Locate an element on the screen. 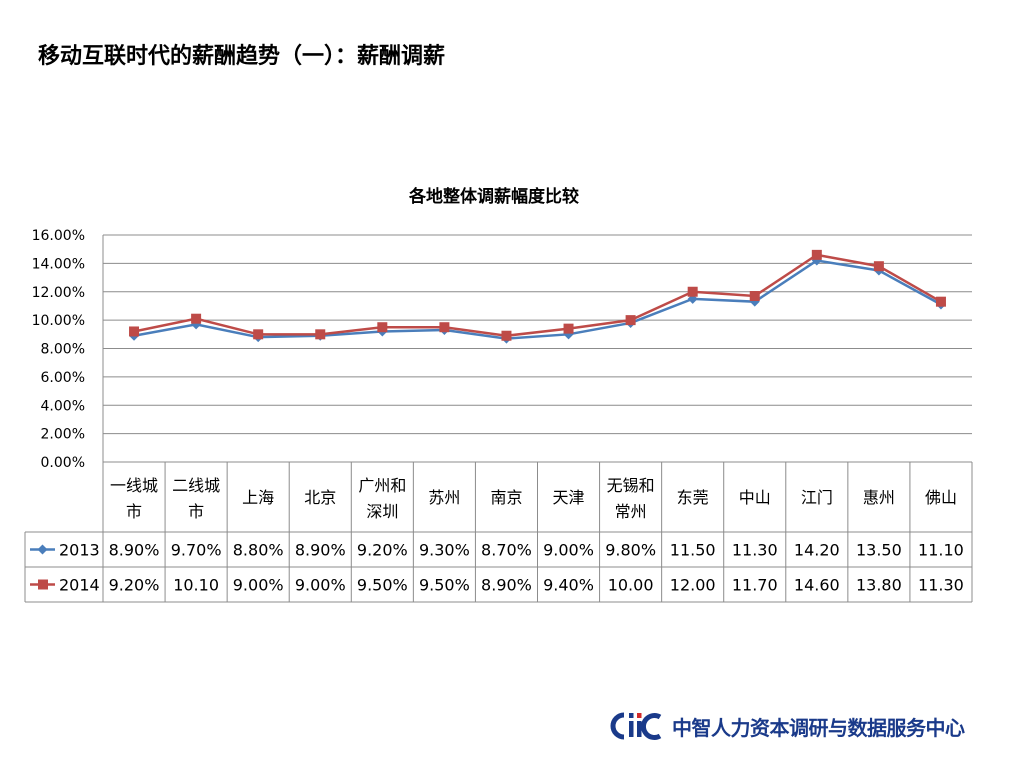 The width and height of the screenshot is (1024, 768). data-cell: 11.10 is located at coordinates (941, 550).